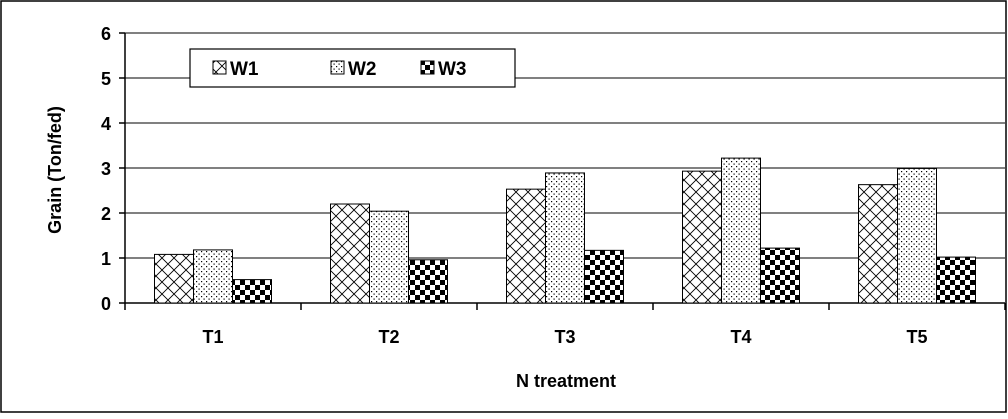  I want to click on bar-w3-t5, so click(956, 280).